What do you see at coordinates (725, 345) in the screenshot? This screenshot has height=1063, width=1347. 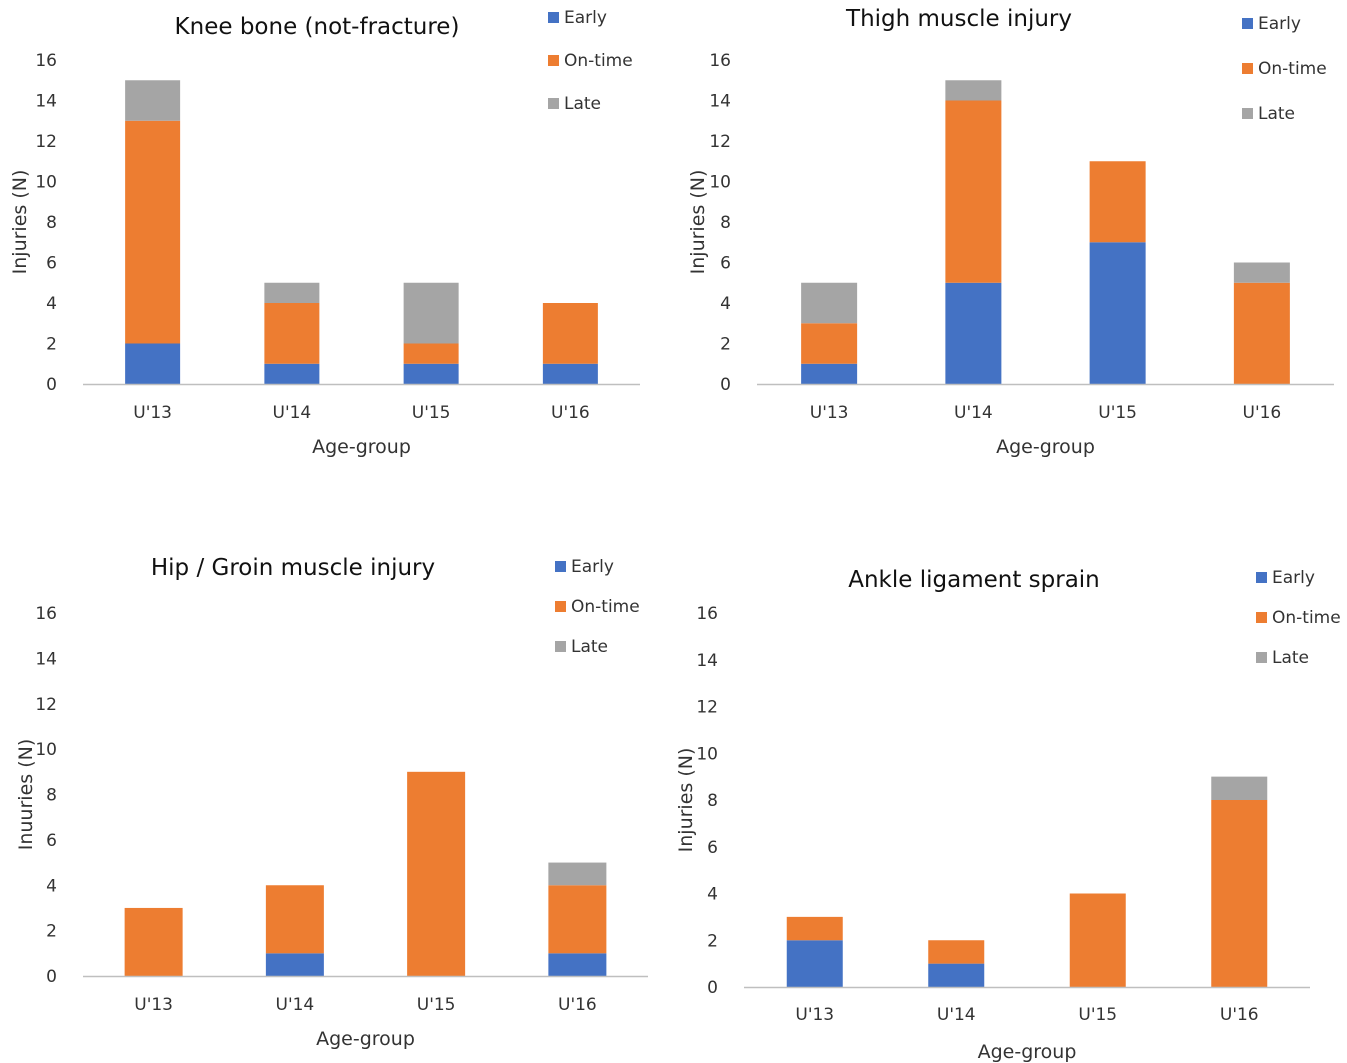 I see `y-tick-label: 2` at bounding box center [725, 345].